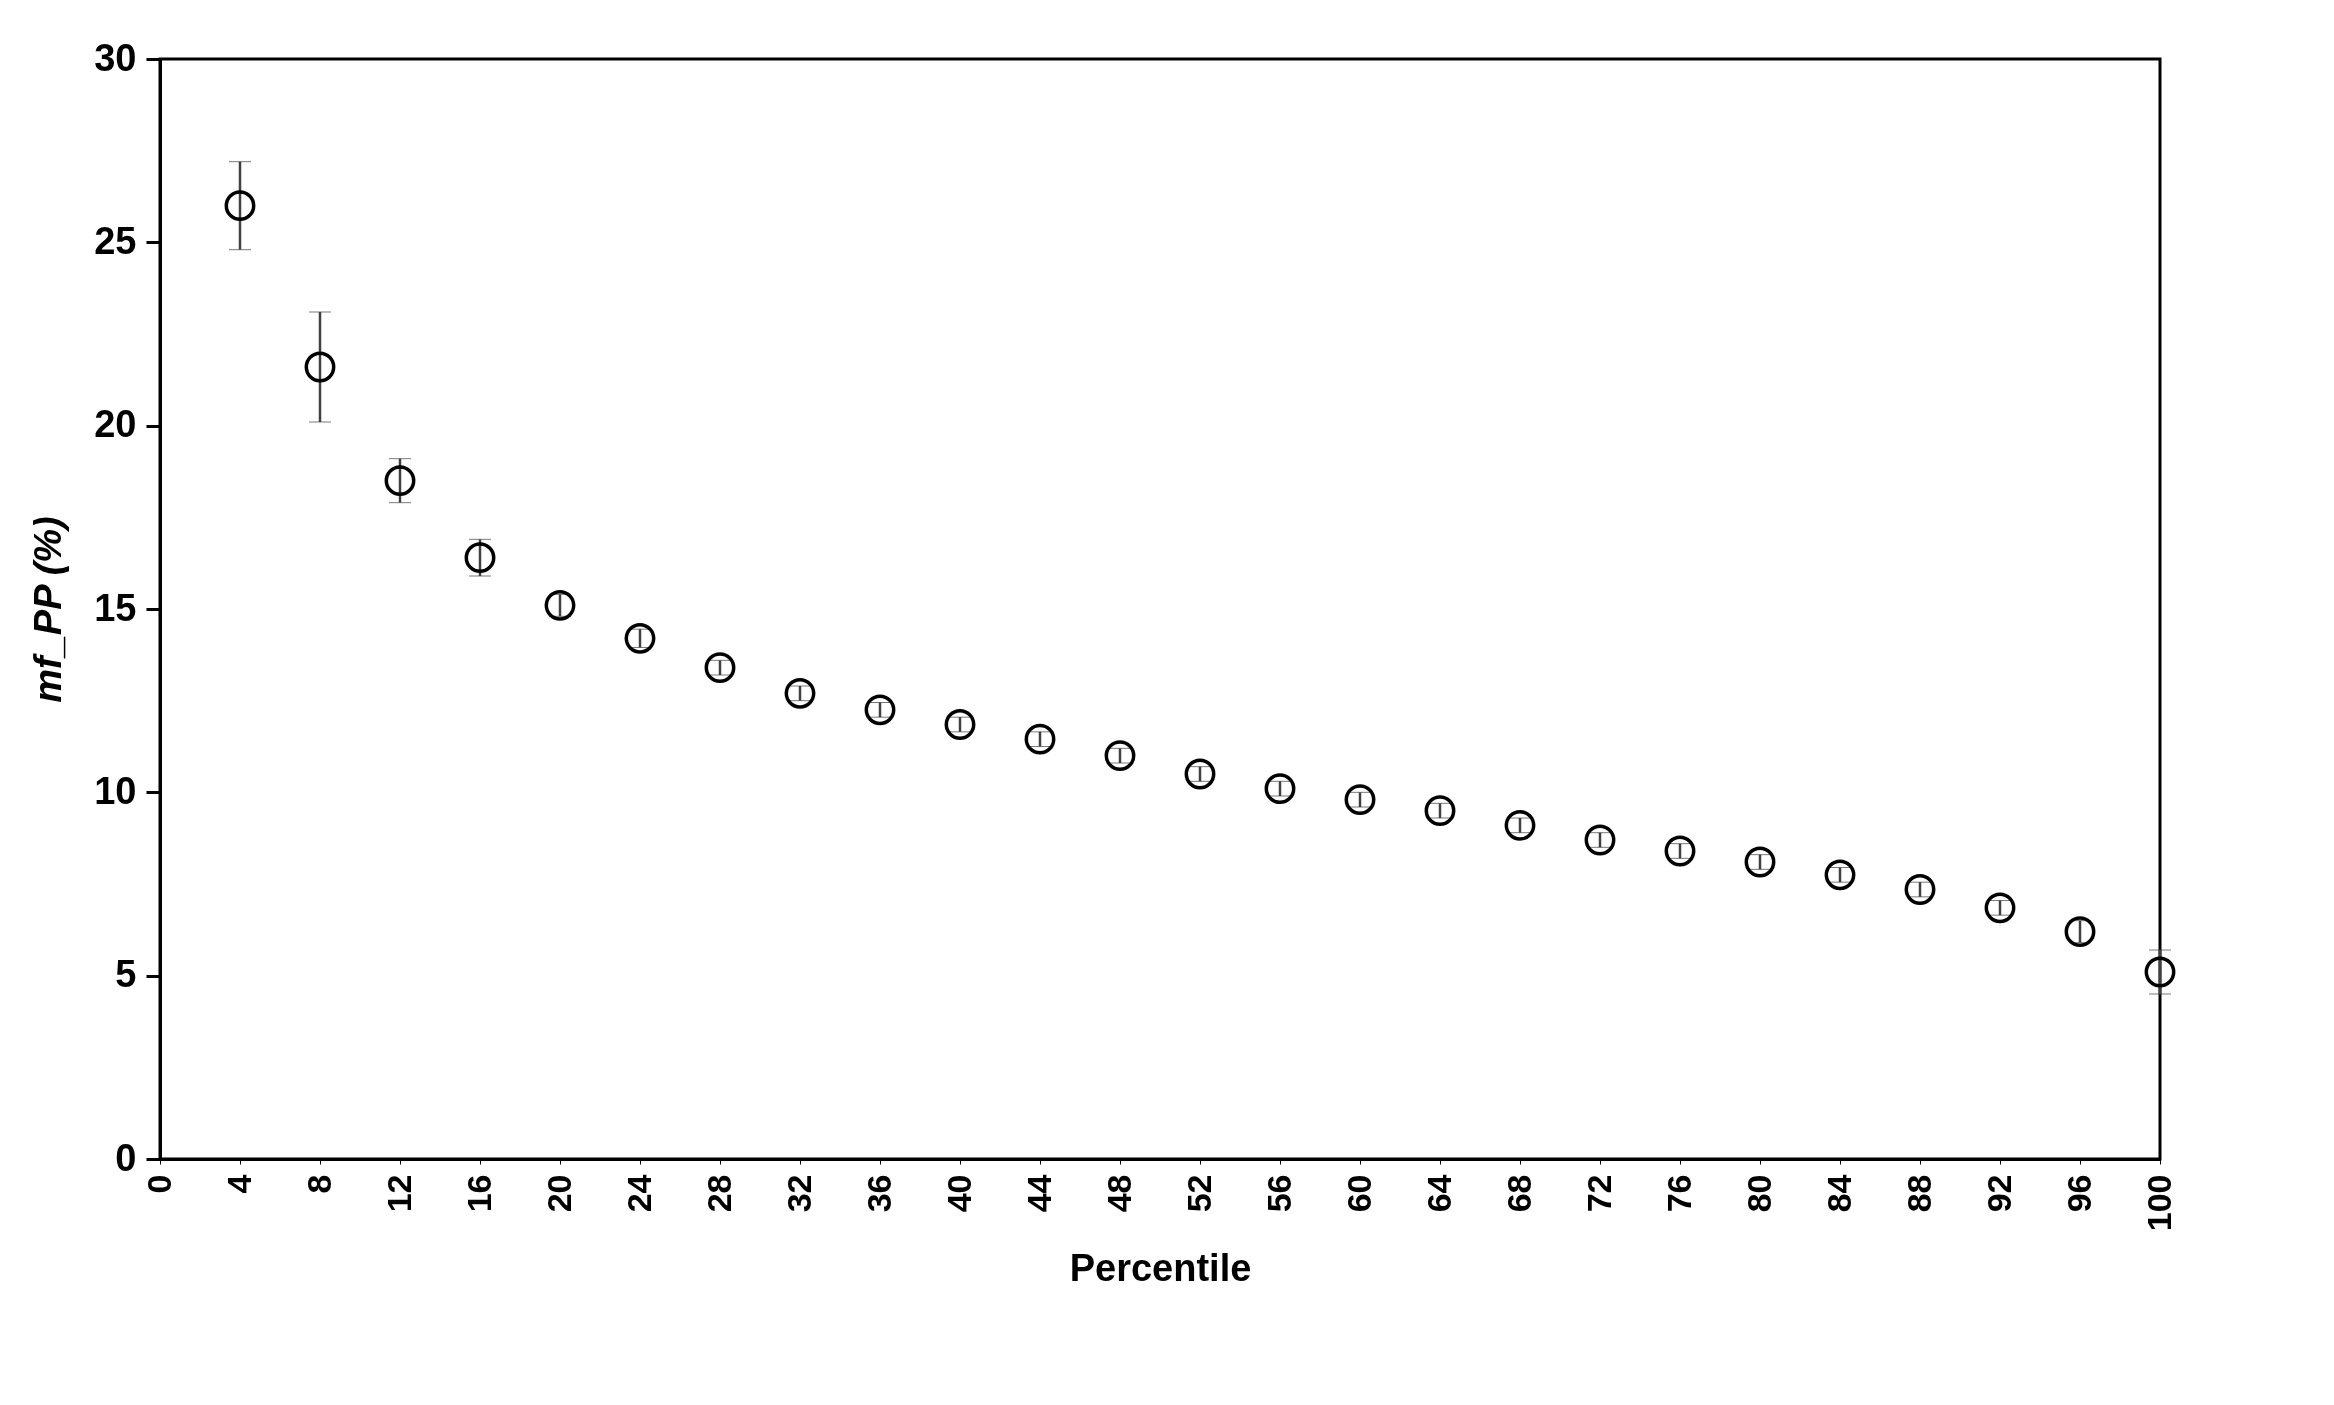  Describe the element at coordinates (1838, 1193) in the screenshot. I see `x-tick-label: 84` at that location.